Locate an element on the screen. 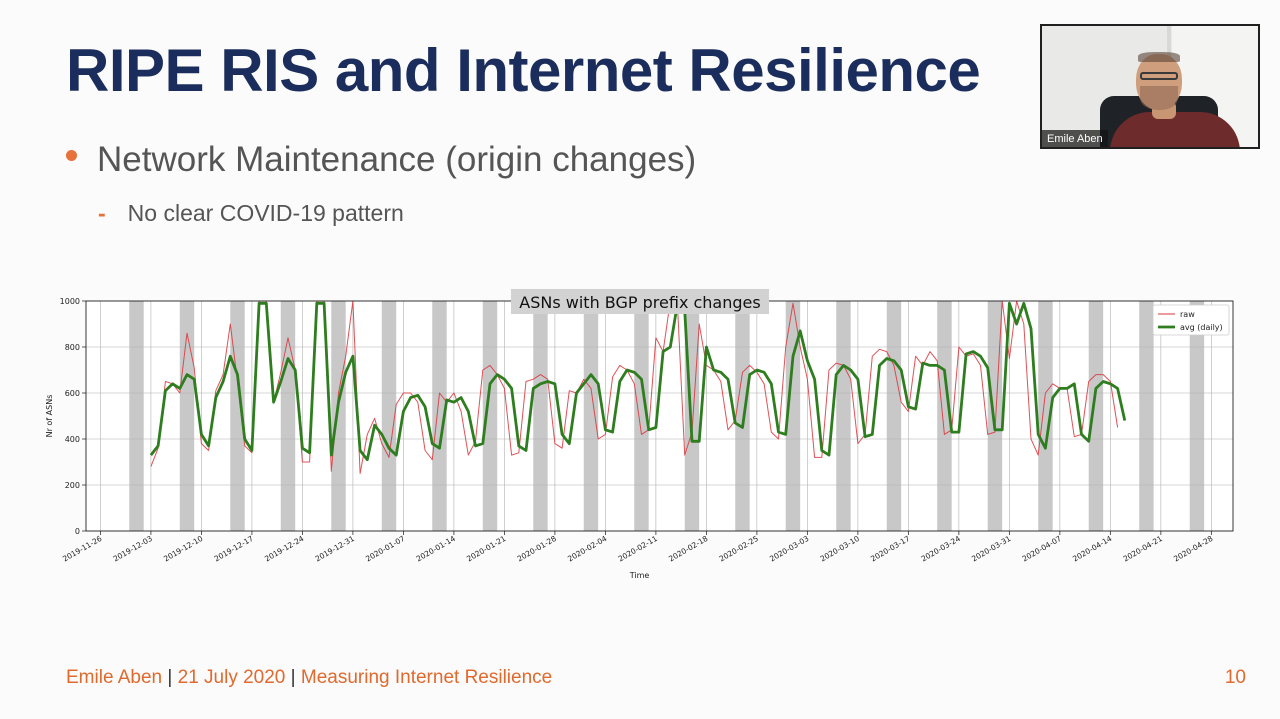 This screenshot has height=719, width=1280. participant-name-label: Emile Aben is located at coordinates (1075, 138).